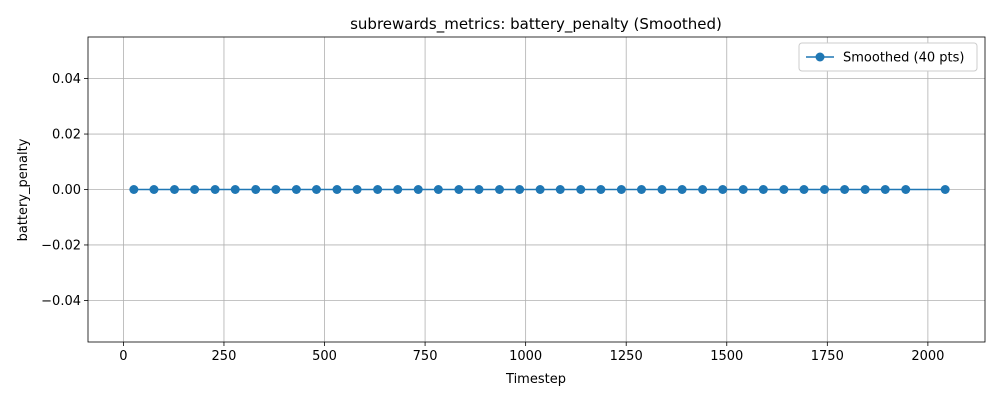 This screenshot has height=404, width=1000. I want to click on x-tick-label: 1500, so click(726, 356).